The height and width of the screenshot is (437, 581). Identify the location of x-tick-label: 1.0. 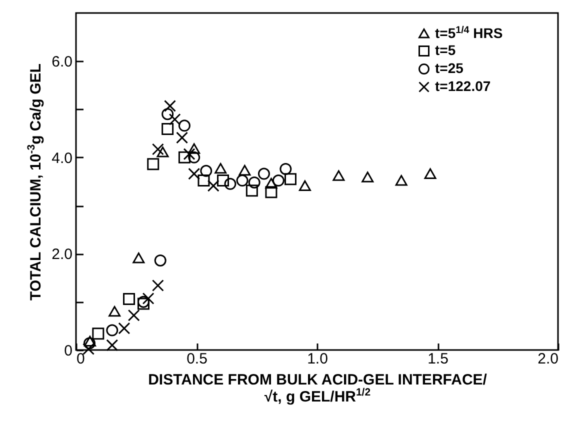
(317, 359).